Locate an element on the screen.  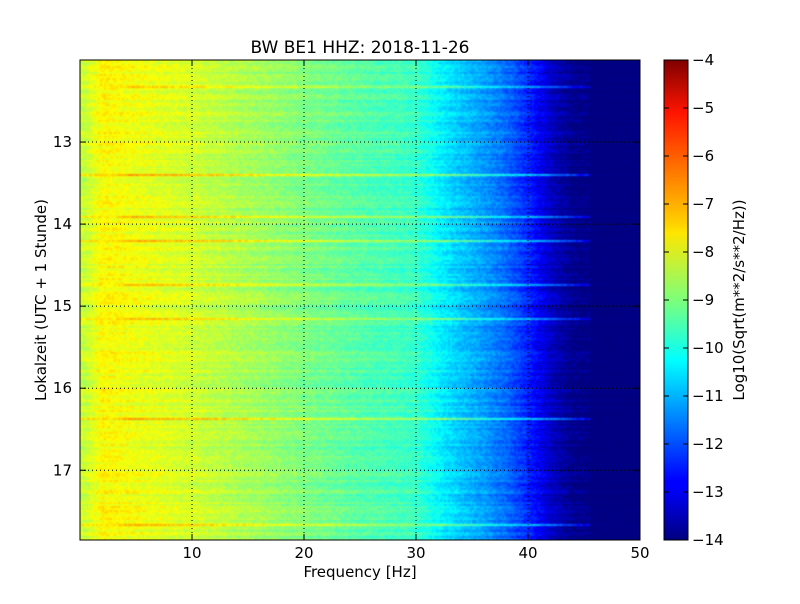
colorbar-tick-label: −11 is located at coordinates (708, 396).